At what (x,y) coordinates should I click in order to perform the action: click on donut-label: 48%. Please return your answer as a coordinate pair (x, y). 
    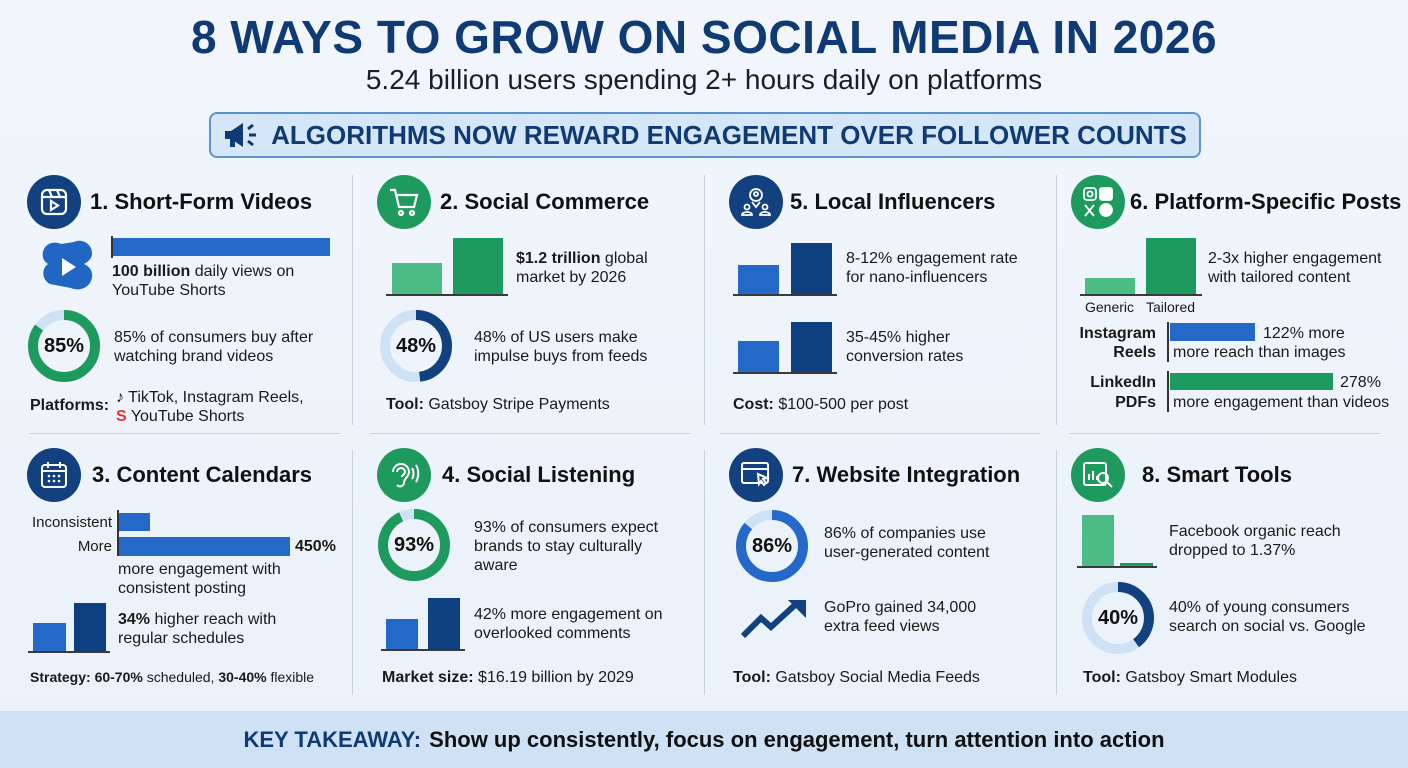
    Looking at the image, I should click on (416, 346).